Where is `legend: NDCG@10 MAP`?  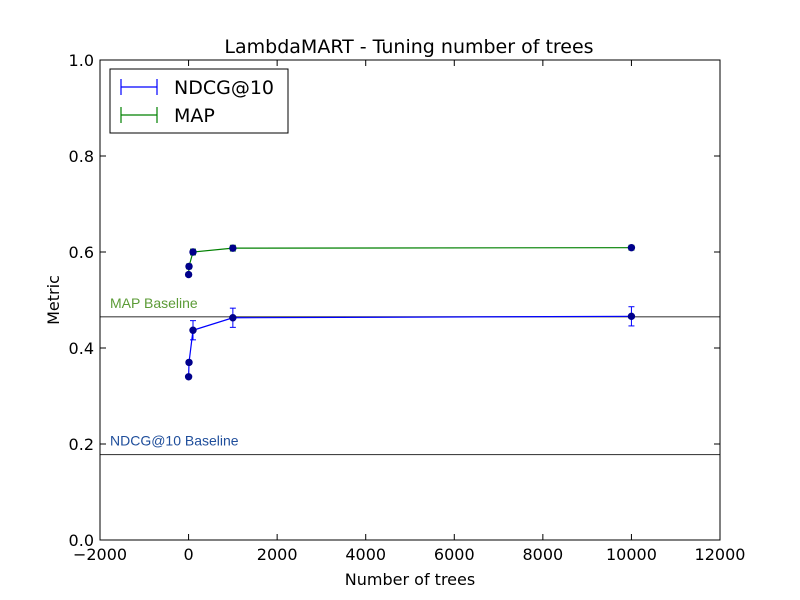 legend: NDCG@10 MAP is located at coordinates (199, 101).